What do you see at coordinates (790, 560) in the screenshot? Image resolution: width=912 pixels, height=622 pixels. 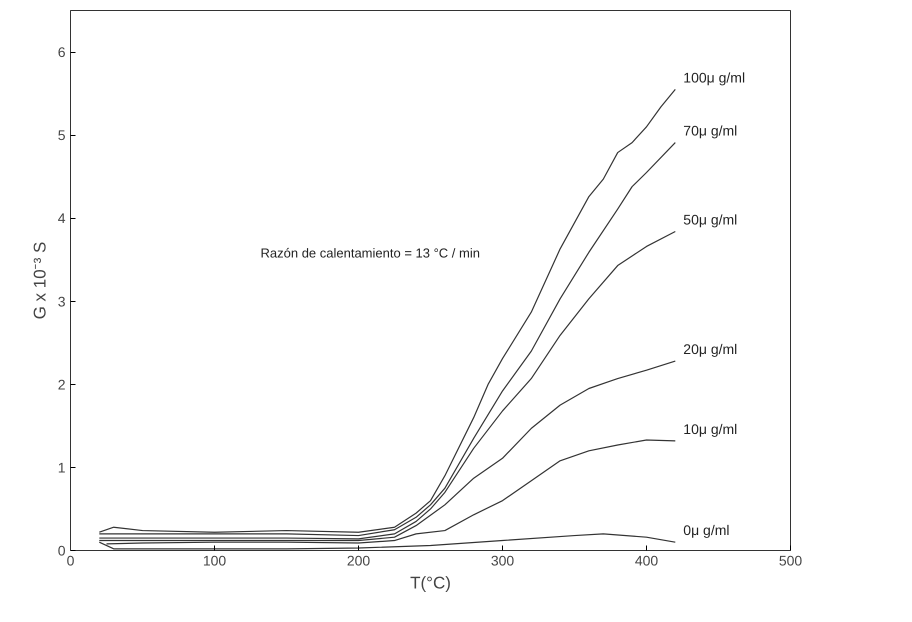 I see `x-tick-label: 500` at bounding box center [790, 560].